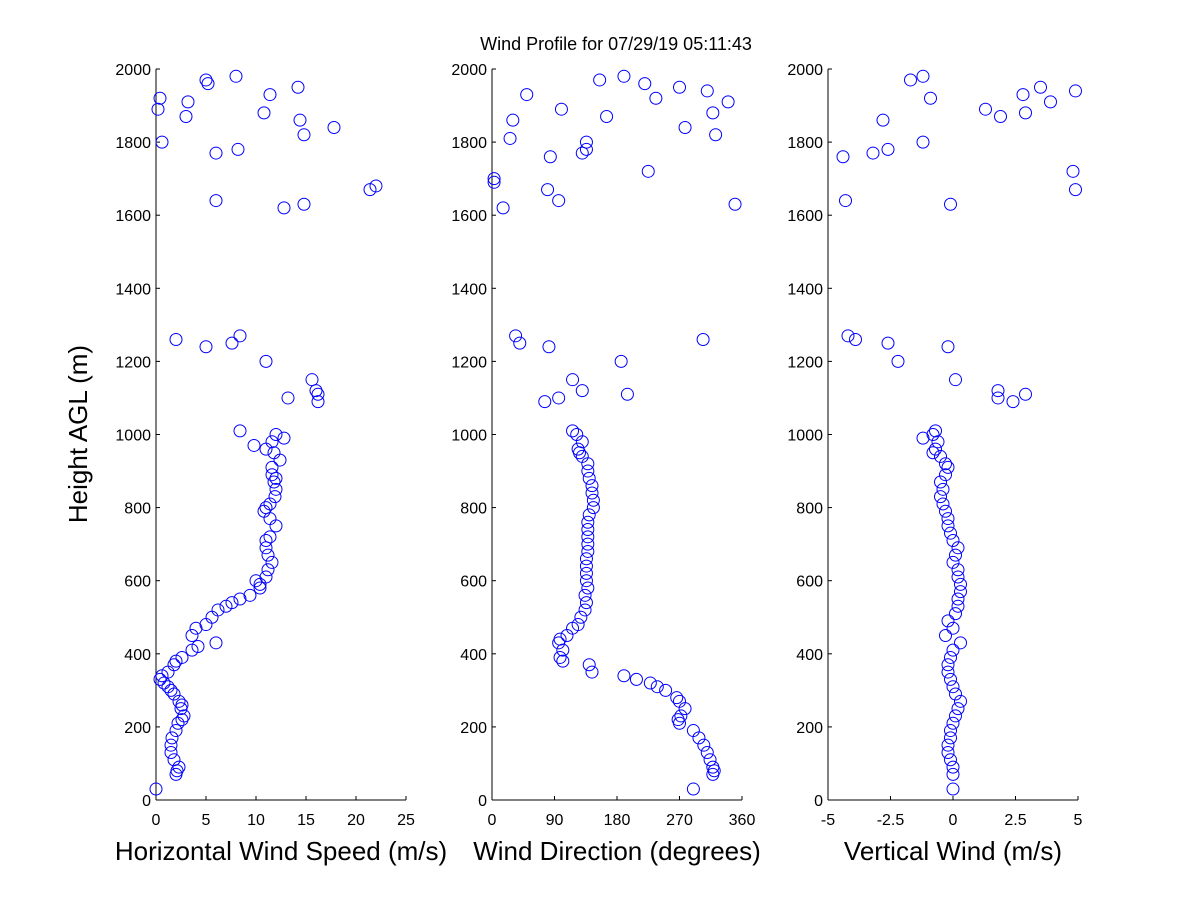 The width and height of the screenshot is (1200, 900). What do you see at coordinates (809, 582) in the screenshot?
I see `vertical-y-tick-label: 600` at bounding box center [809, 582].